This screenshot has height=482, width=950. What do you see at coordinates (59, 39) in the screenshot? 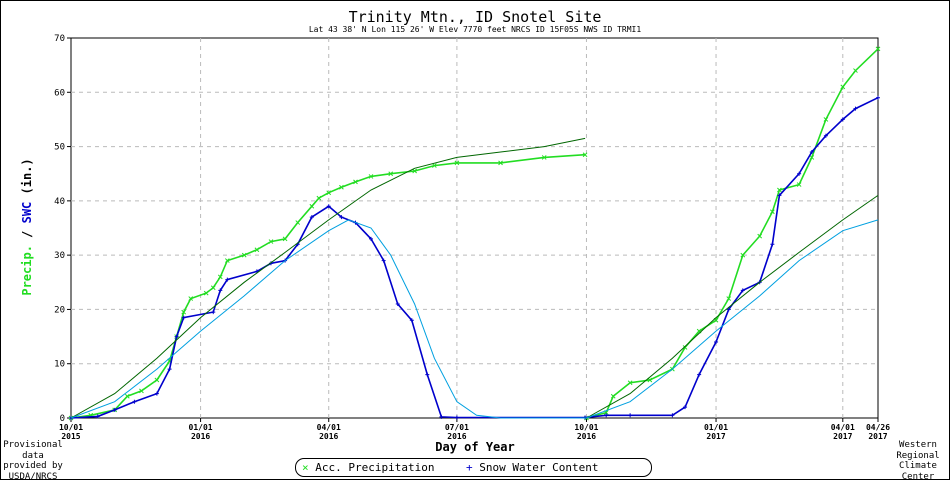
I see `y-tick-label: 70` at bounding box center [59, 39].